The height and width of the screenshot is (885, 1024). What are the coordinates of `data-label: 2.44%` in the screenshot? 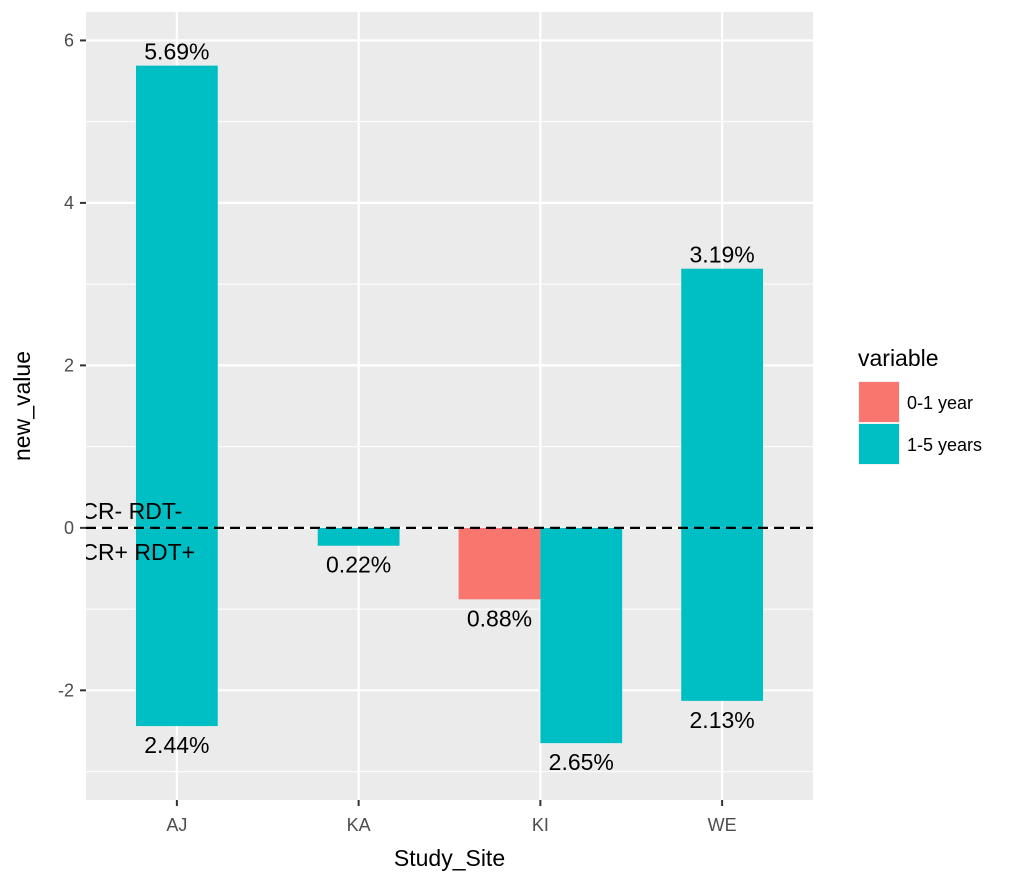 It's located at (176, 745).